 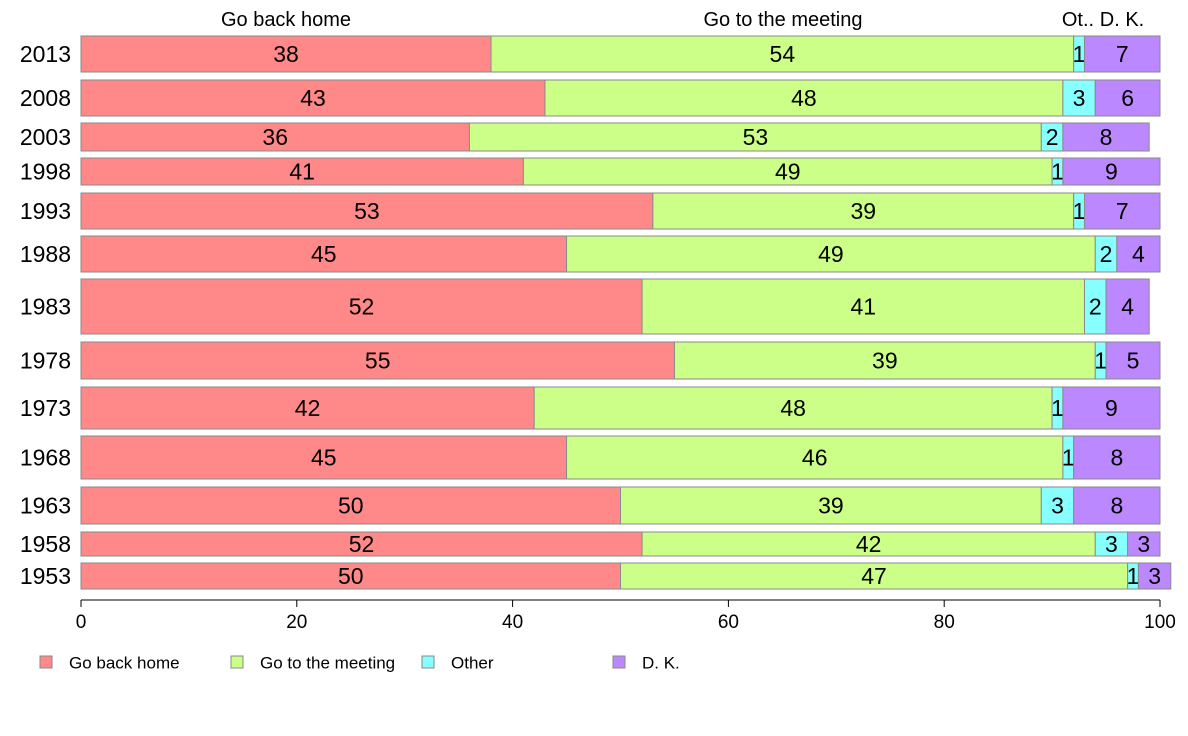 I want to click on legend-label-other: Other, so click(x=472, y=663).